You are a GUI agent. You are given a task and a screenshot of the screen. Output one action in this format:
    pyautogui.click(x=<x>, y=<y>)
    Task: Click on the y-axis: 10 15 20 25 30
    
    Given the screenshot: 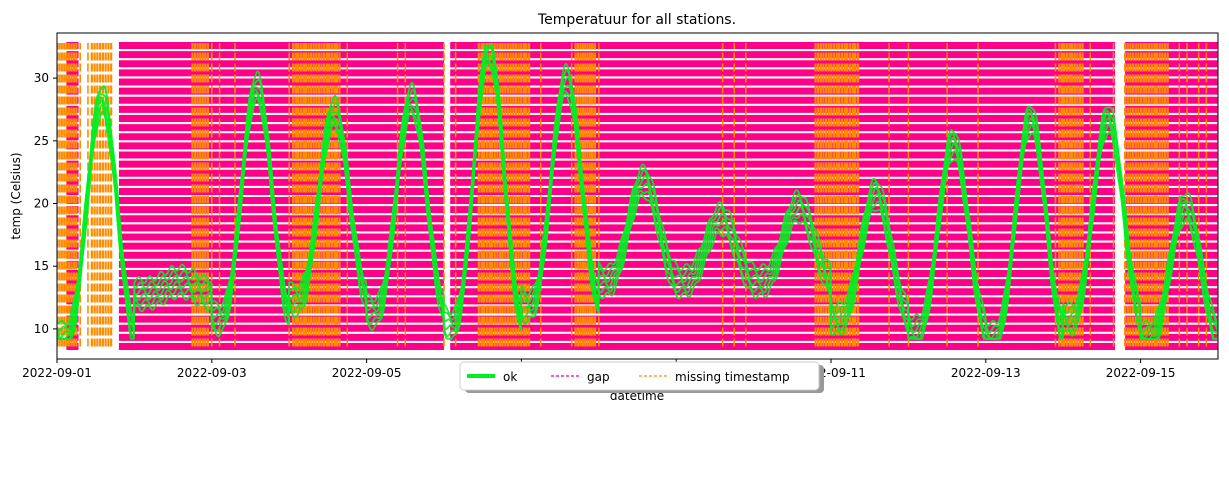 What is the action you would take?
    pyautogui.click(x=45, y=203)
    